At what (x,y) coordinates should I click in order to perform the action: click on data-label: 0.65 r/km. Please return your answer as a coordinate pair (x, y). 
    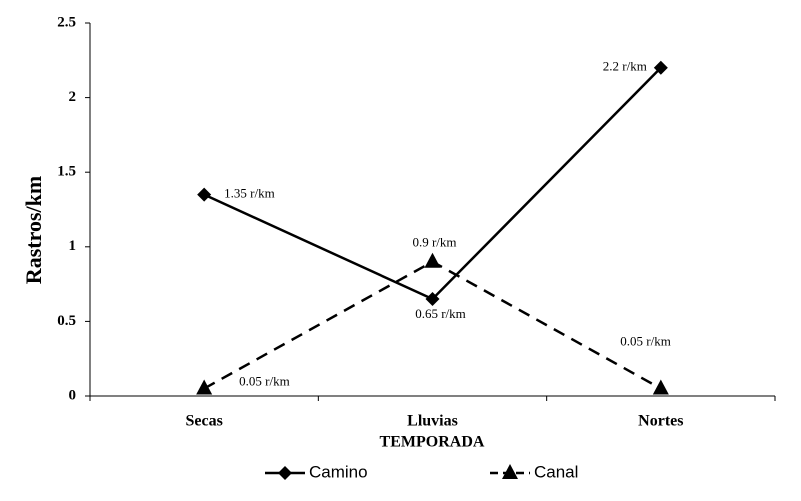
    Looking at the image, I should click on (440, 313).